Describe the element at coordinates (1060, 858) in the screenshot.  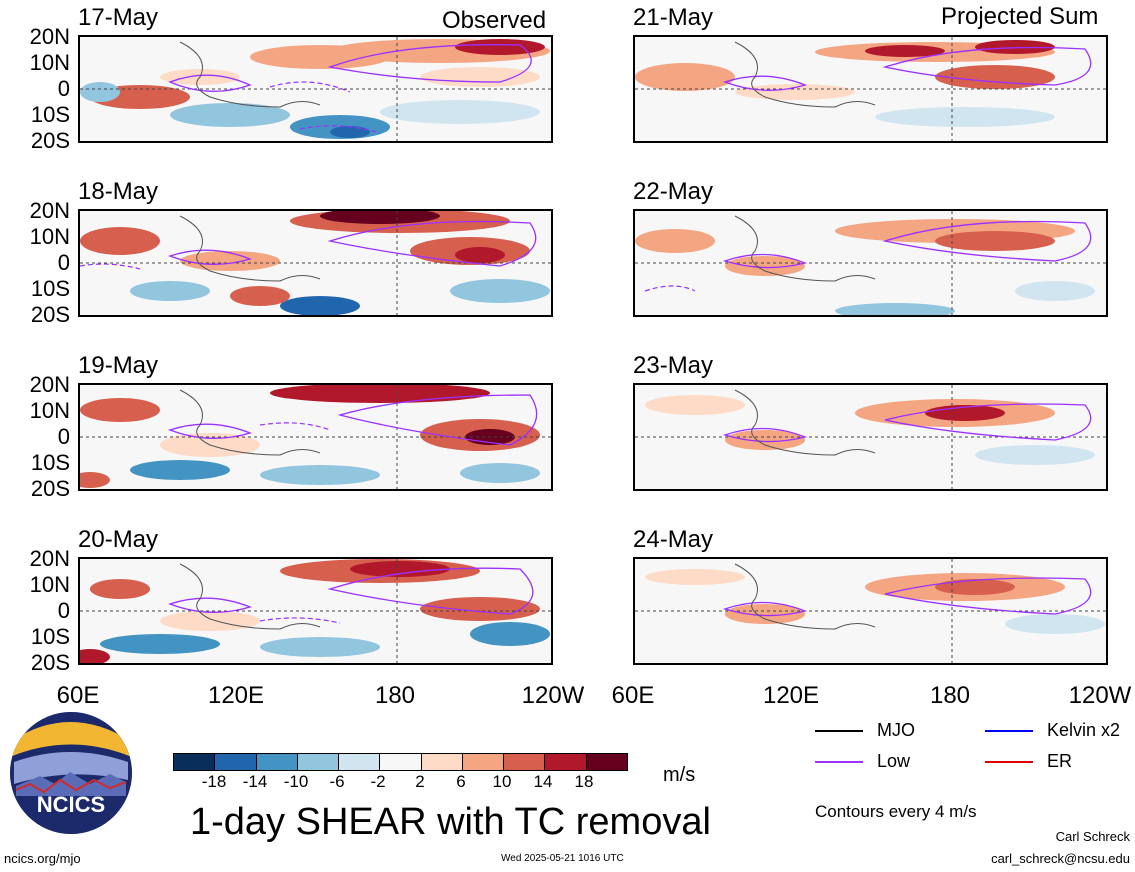
I see `footer-email: carl_schreck@ncsu.edu` at that location.